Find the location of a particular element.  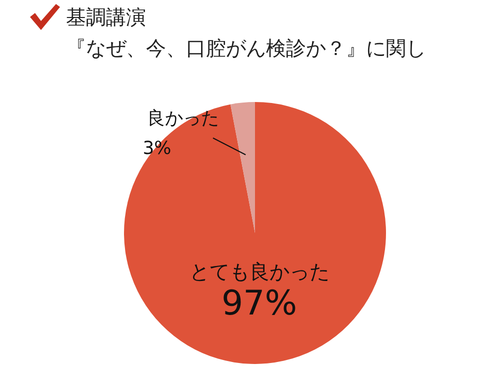

data-label: 97% is located at coordinates (260, 304).